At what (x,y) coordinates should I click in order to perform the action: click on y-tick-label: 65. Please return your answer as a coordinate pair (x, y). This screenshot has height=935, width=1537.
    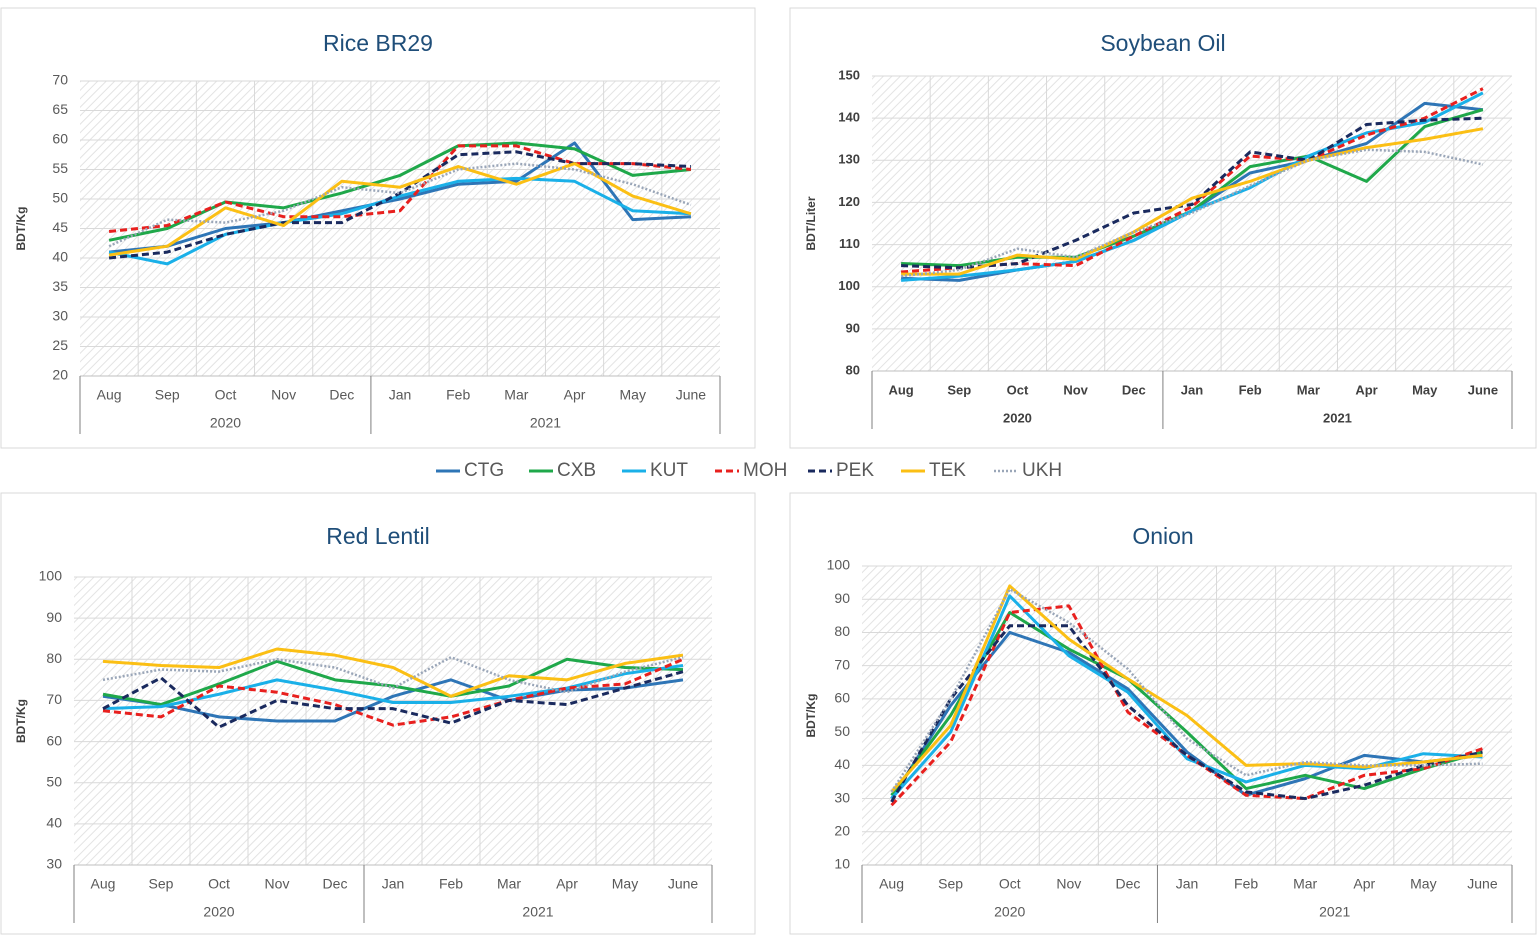
    Looking at the image, I should click on (60, 109).